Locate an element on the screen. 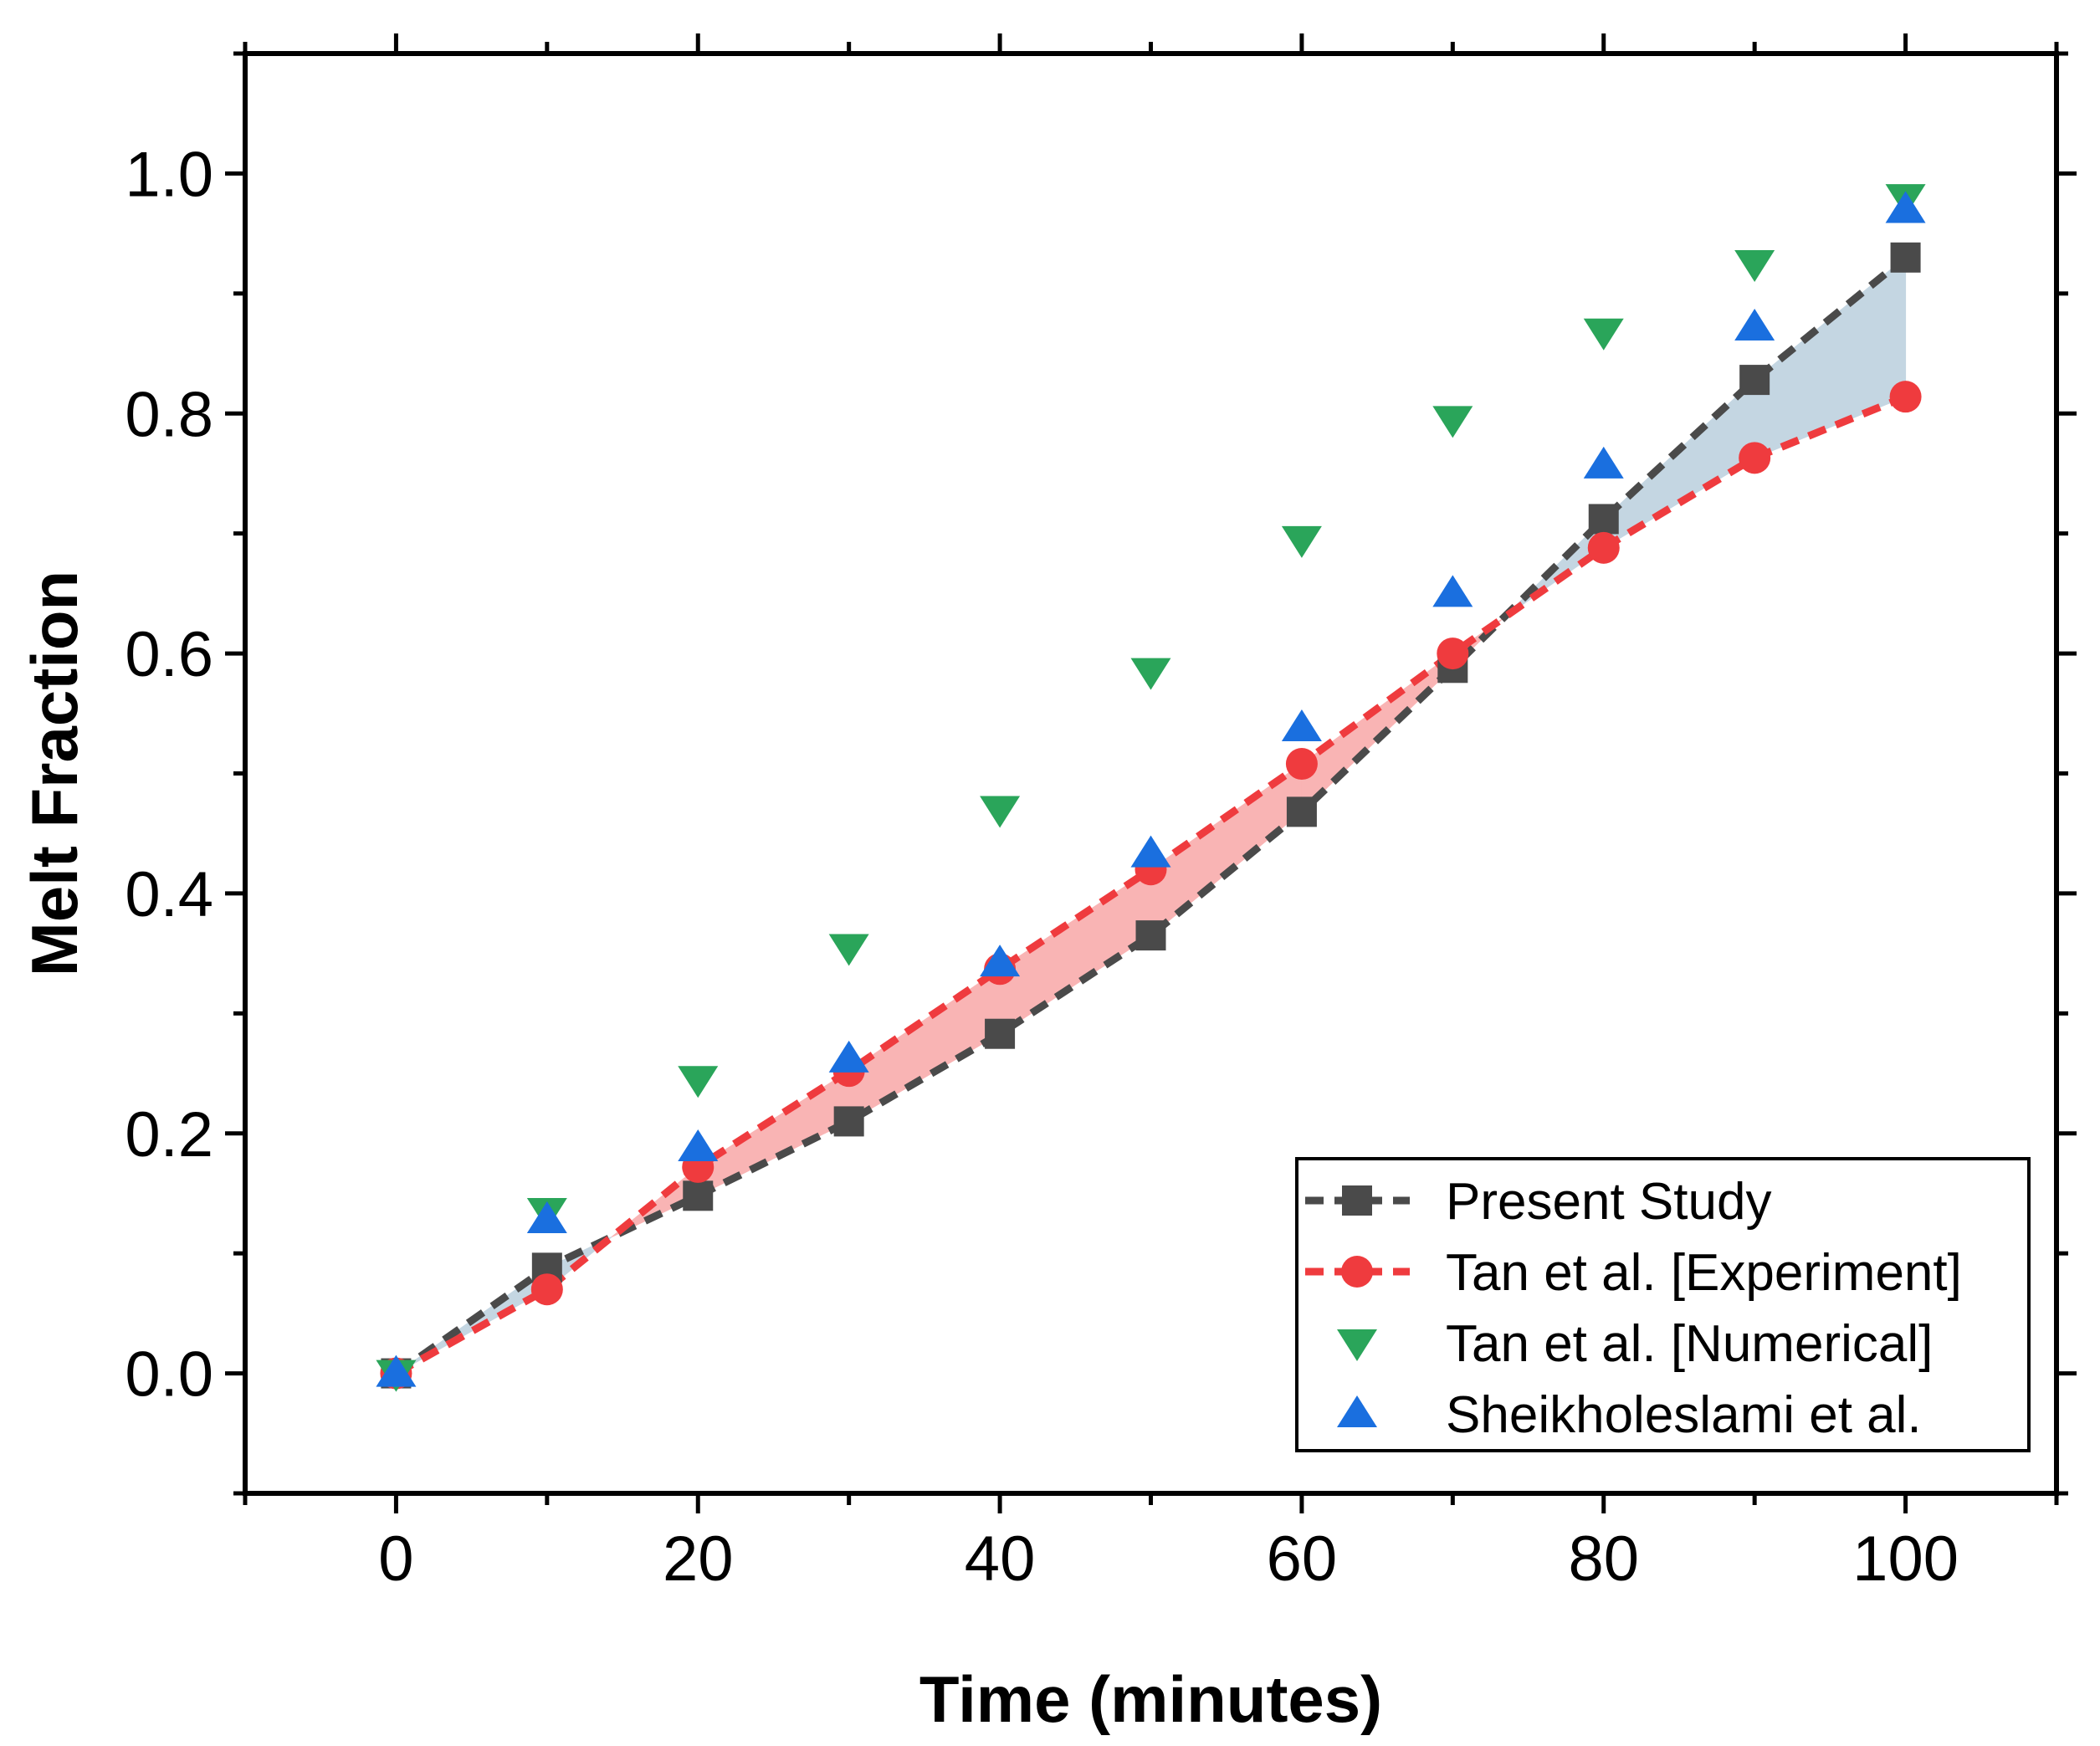 The height and width of the screenshot is (1746, 2100). x-tick-label: 40 is located at coordinates (1000, 1559).